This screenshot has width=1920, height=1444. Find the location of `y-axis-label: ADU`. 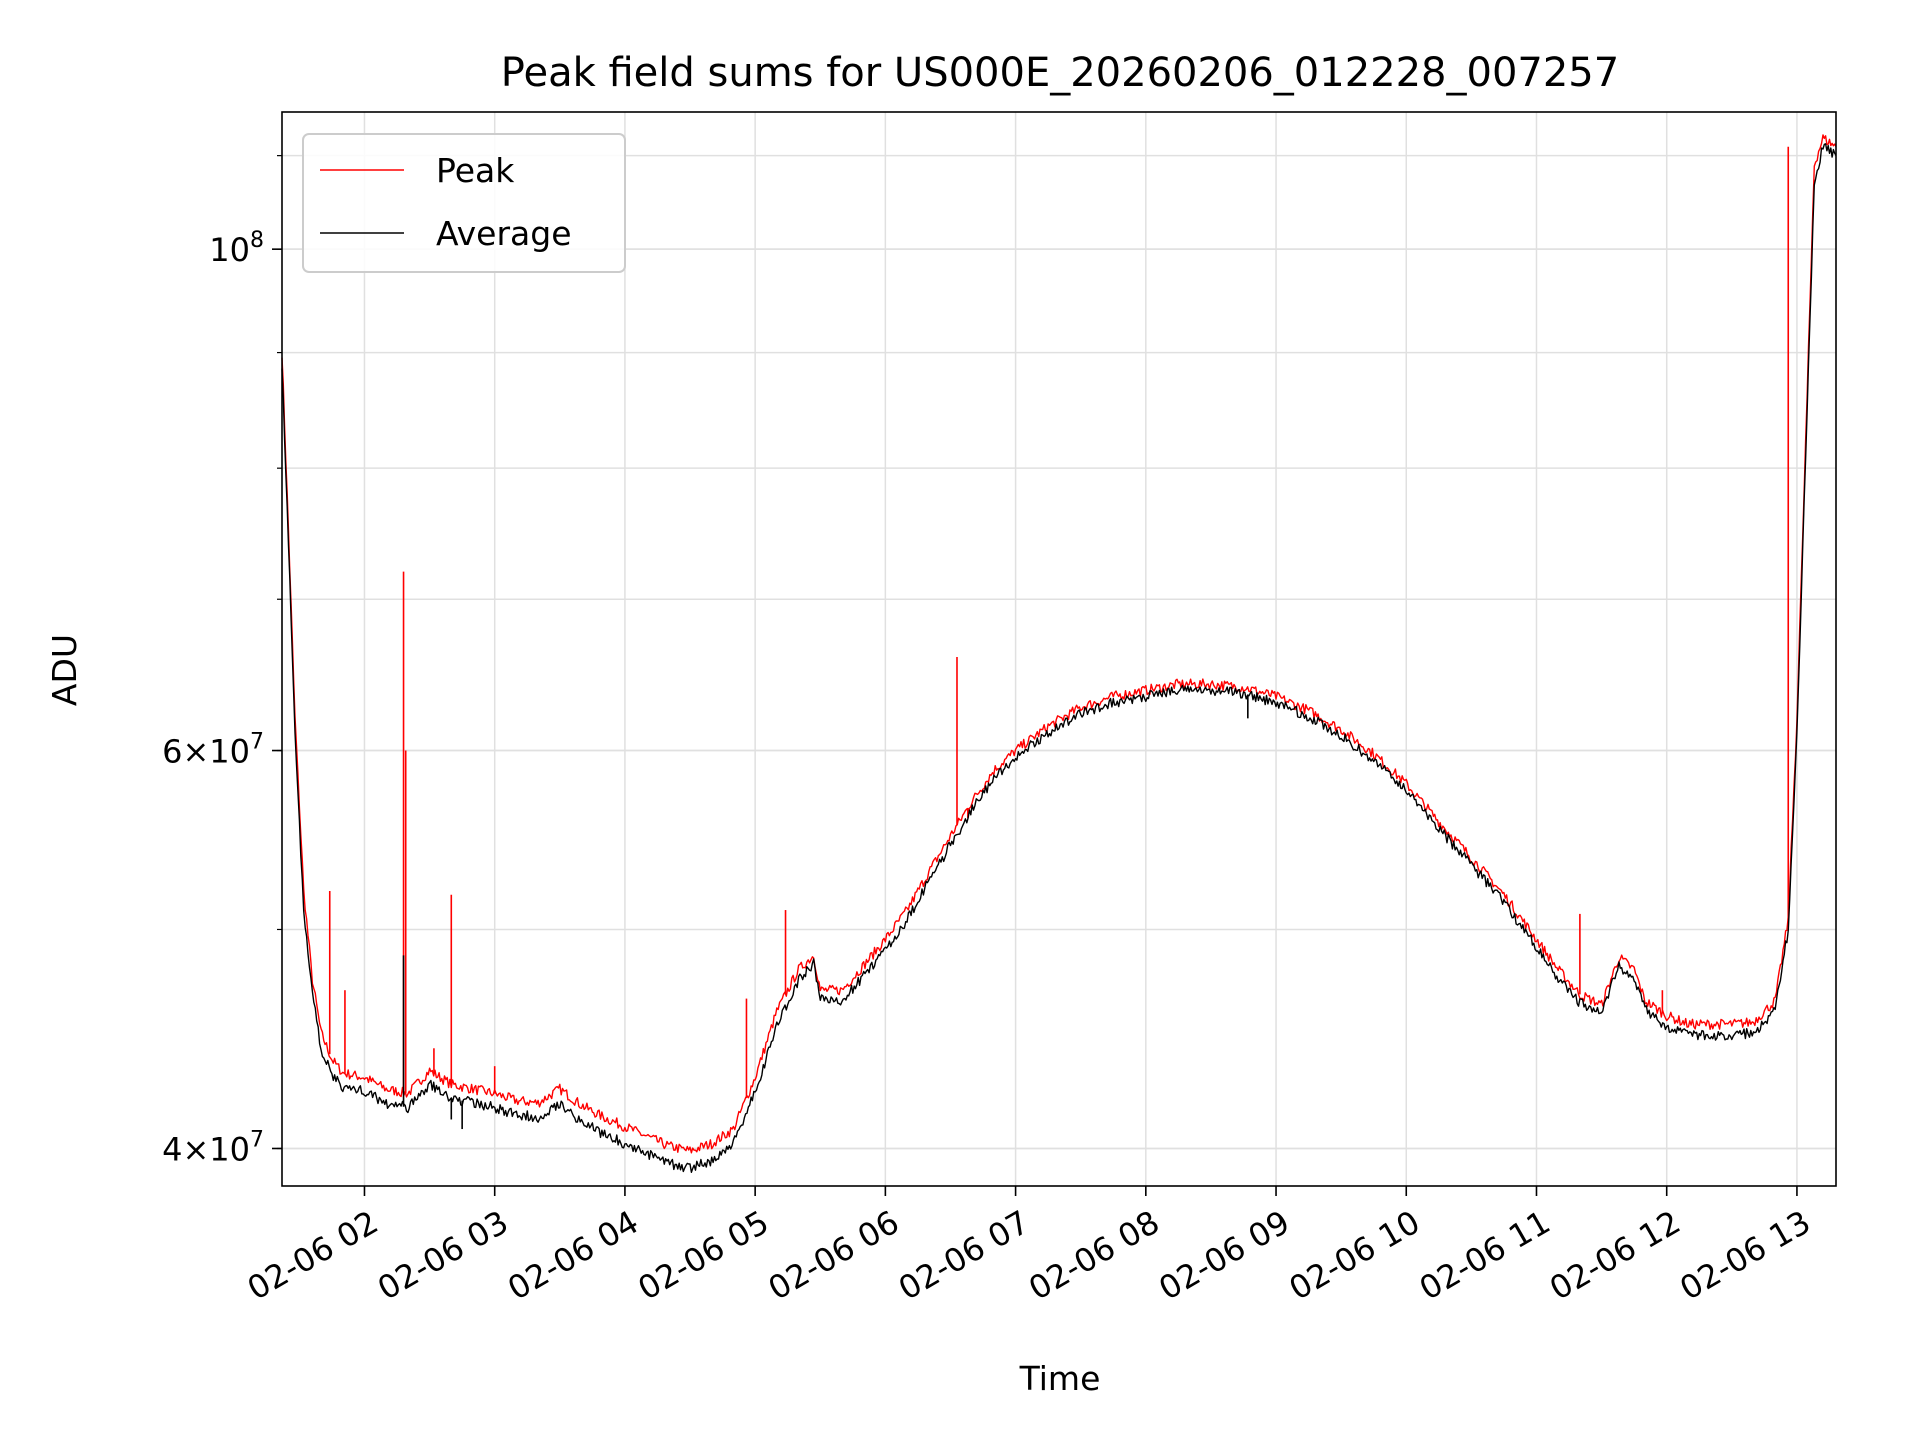

y-axis-label: ADU is located at coordinates (64, 670).